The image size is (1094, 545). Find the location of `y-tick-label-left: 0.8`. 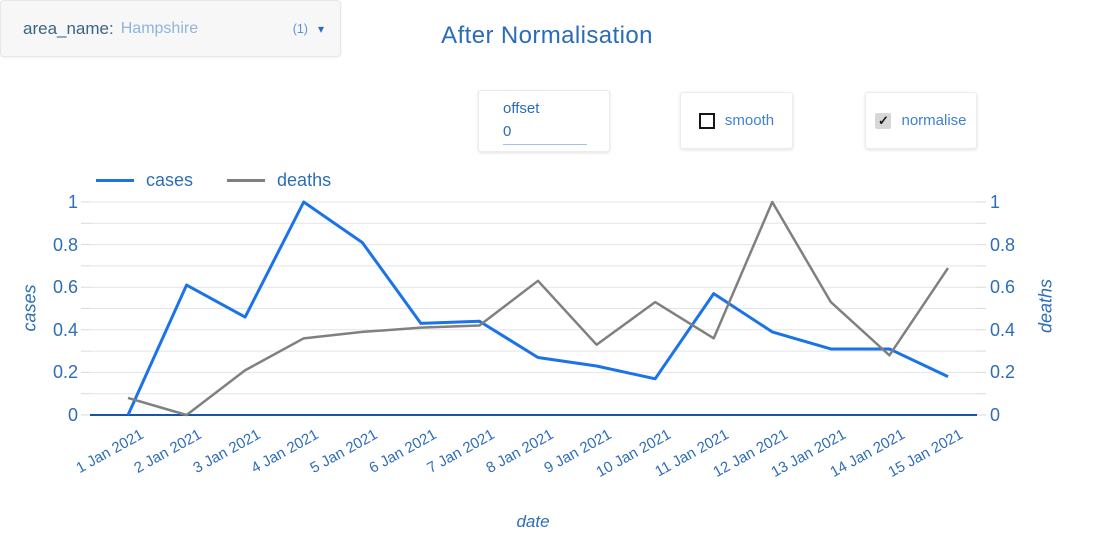

y-tick-label-left: 0.8 is located at coordinates (65, 244).